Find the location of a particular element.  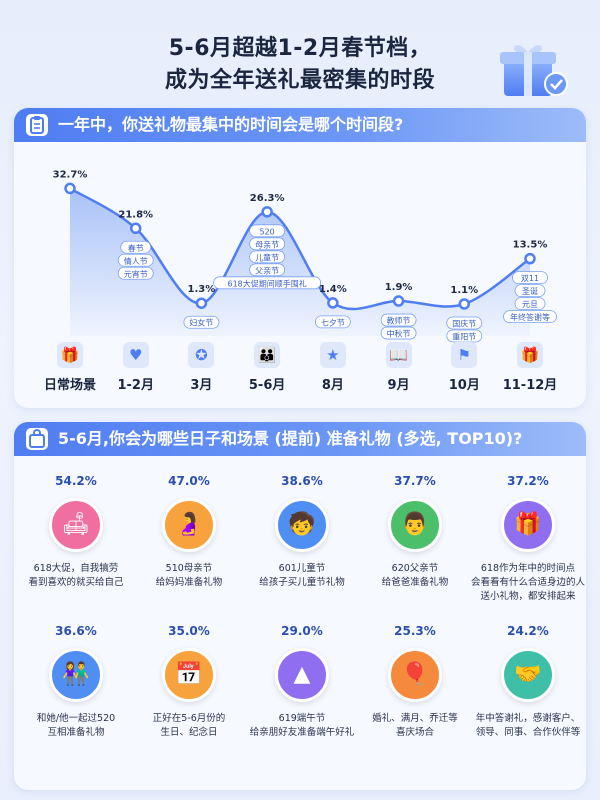

scenario-percentage: 35.0% is located at coordinates (189, 631).